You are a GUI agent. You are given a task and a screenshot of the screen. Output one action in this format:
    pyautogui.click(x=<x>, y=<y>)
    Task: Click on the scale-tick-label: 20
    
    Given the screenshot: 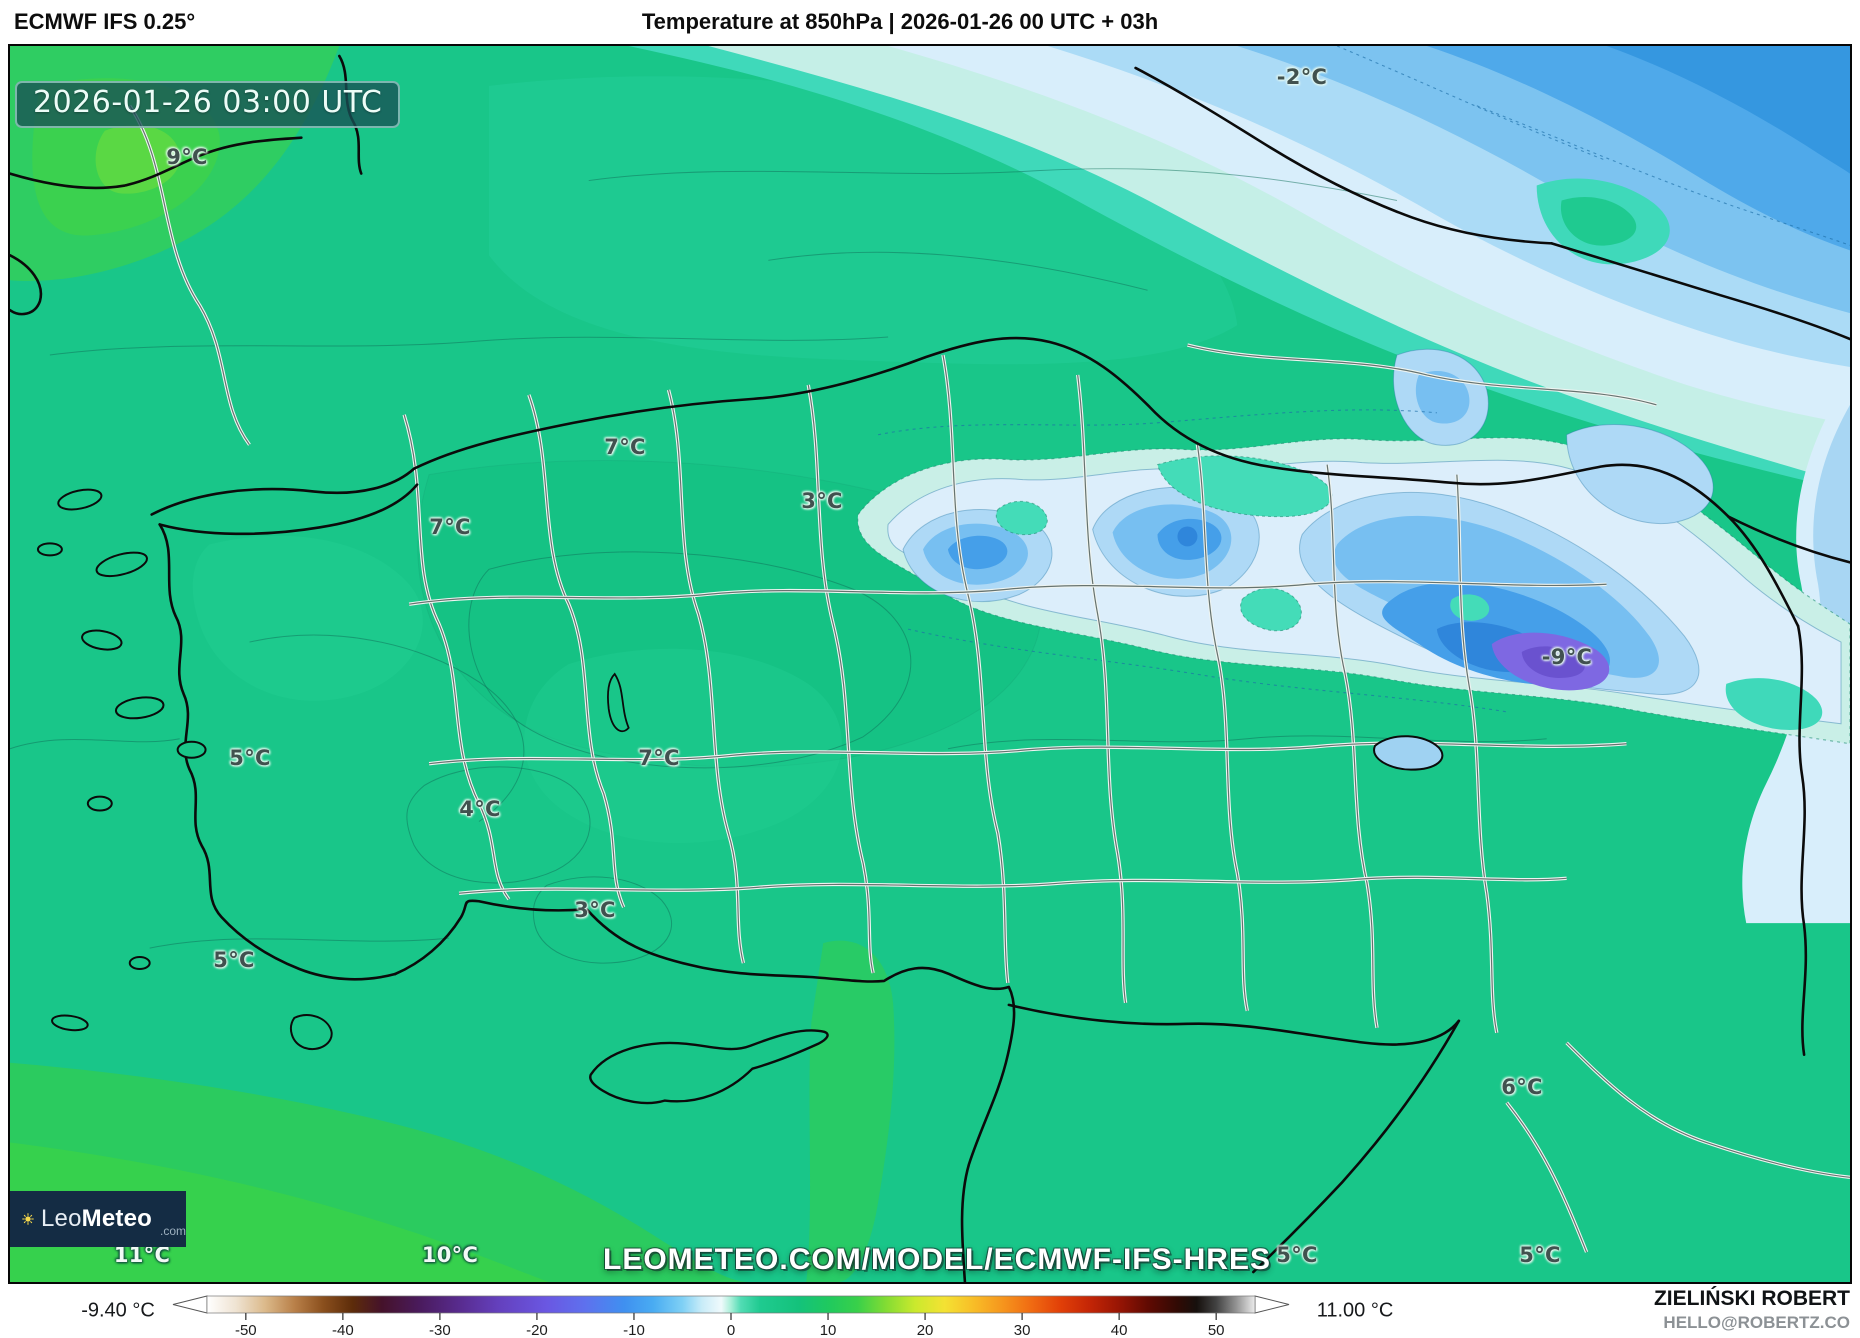 What is the action you would take?
    pyautogui.click(x=925, y=1330)
    